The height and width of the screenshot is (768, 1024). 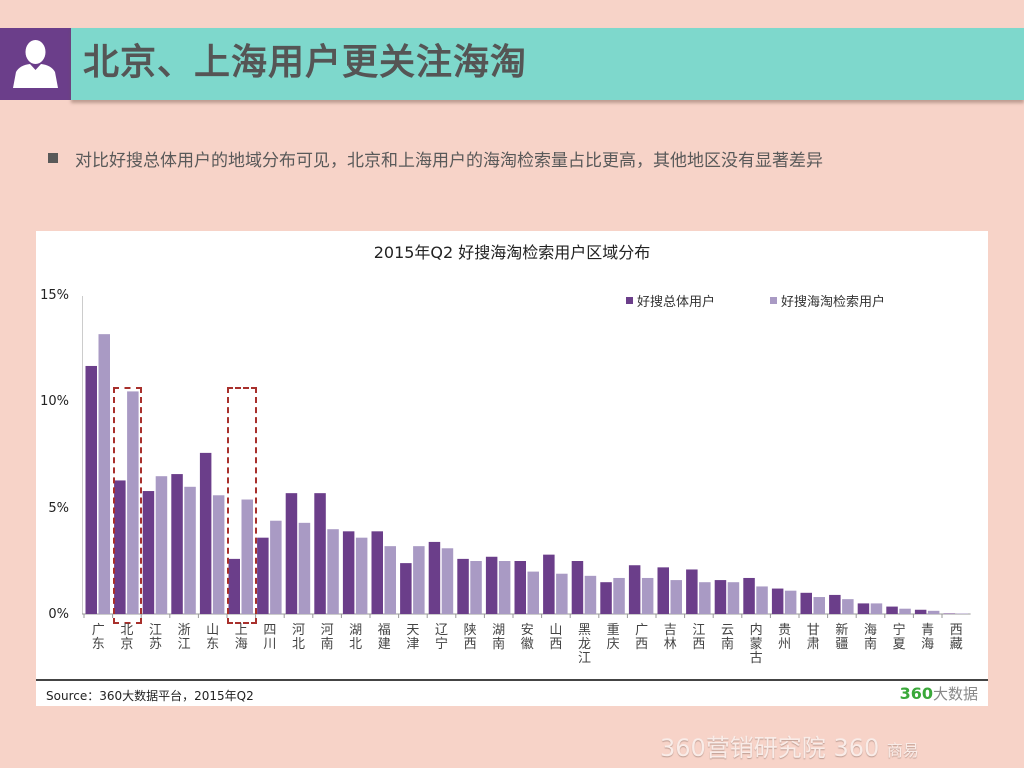 I want to click on x-axis-label: 广东, so click(x=98, y=637).